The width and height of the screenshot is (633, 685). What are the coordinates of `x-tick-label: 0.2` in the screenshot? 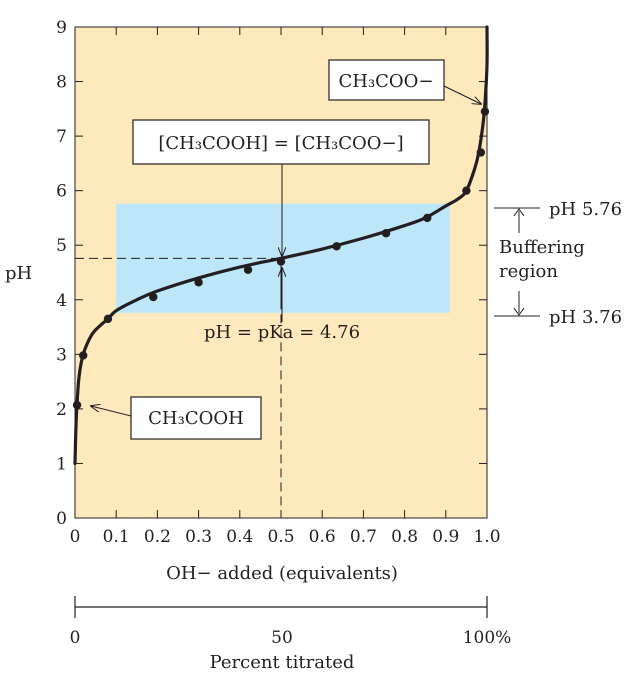 It's located at (157, 537).